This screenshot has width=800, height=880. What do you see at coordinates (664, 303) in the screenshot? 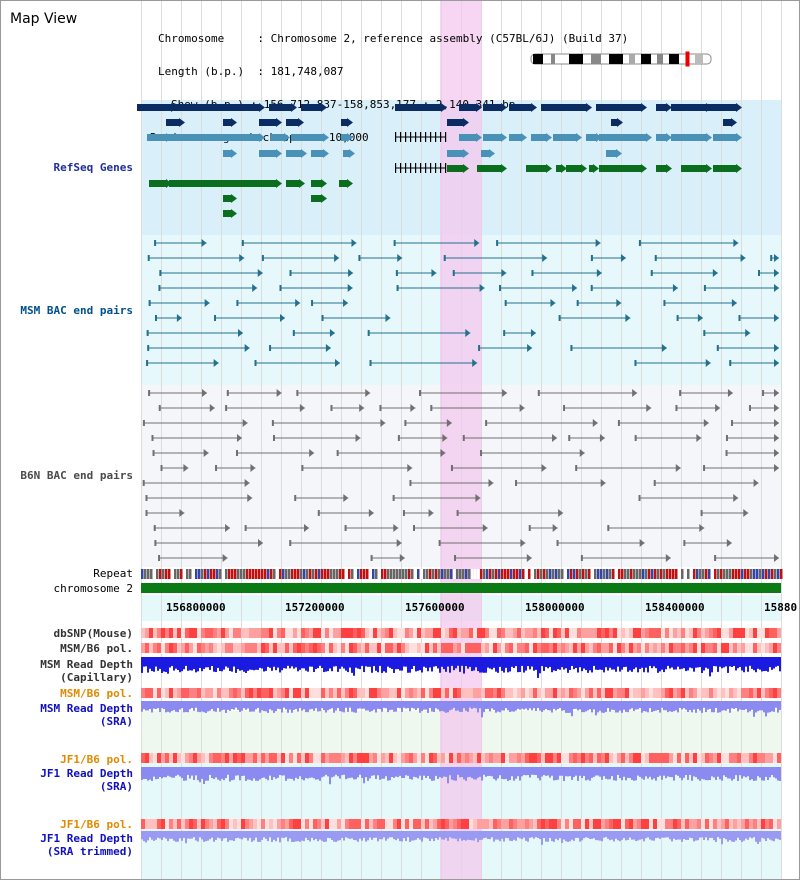
I see `msm-bac-pair-end` at bounding box center [664, 303].